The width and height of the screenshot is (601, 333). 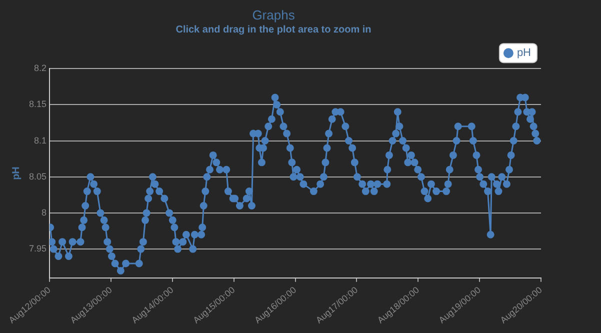 What do you see at coordinates (44, 212) in the screenshot?
I see `y-tick-label: 8` at bounding box center [44, 212].